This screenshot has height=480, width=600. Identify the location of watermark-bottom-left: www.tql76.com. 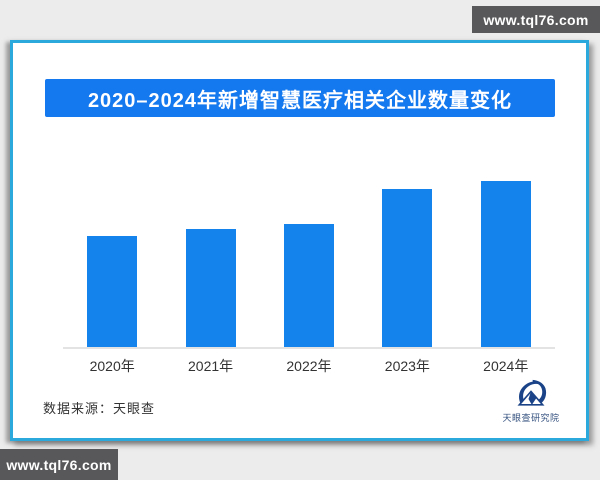
(59, 464).